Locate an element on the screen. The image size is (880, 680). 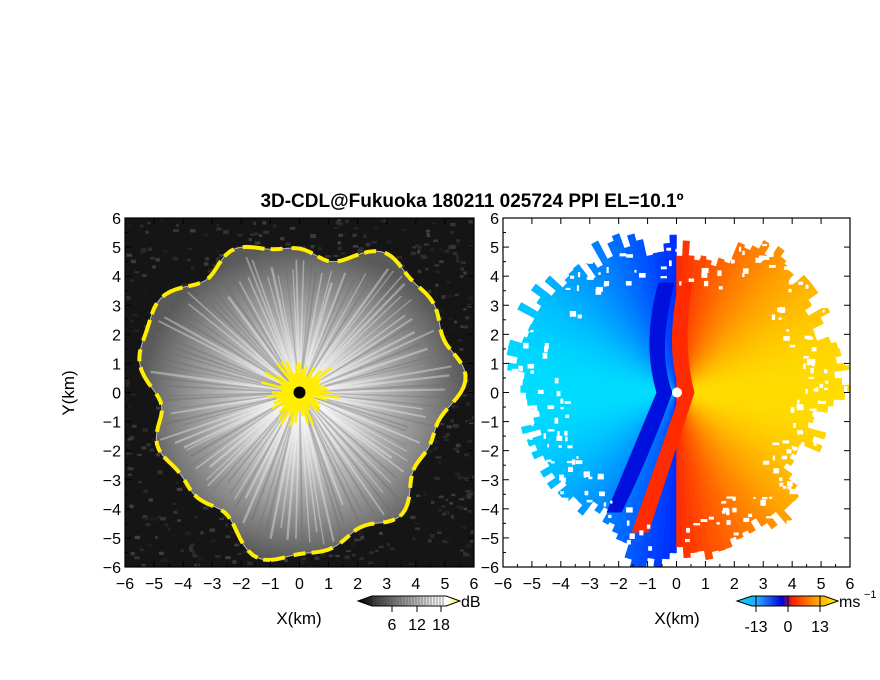
x-tick-label: 1 is located at coordinates (705, 584).